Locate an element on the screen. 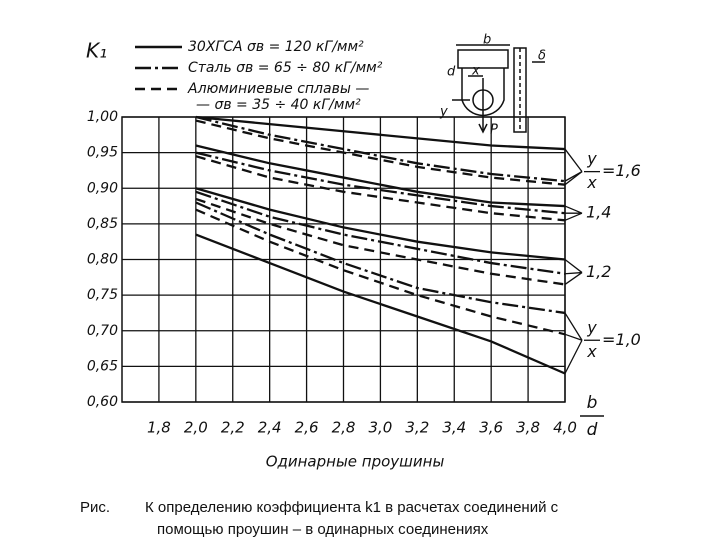 The image size is (720, 540). x-tick-label: 3,4 is located at coordinates (454, 428).